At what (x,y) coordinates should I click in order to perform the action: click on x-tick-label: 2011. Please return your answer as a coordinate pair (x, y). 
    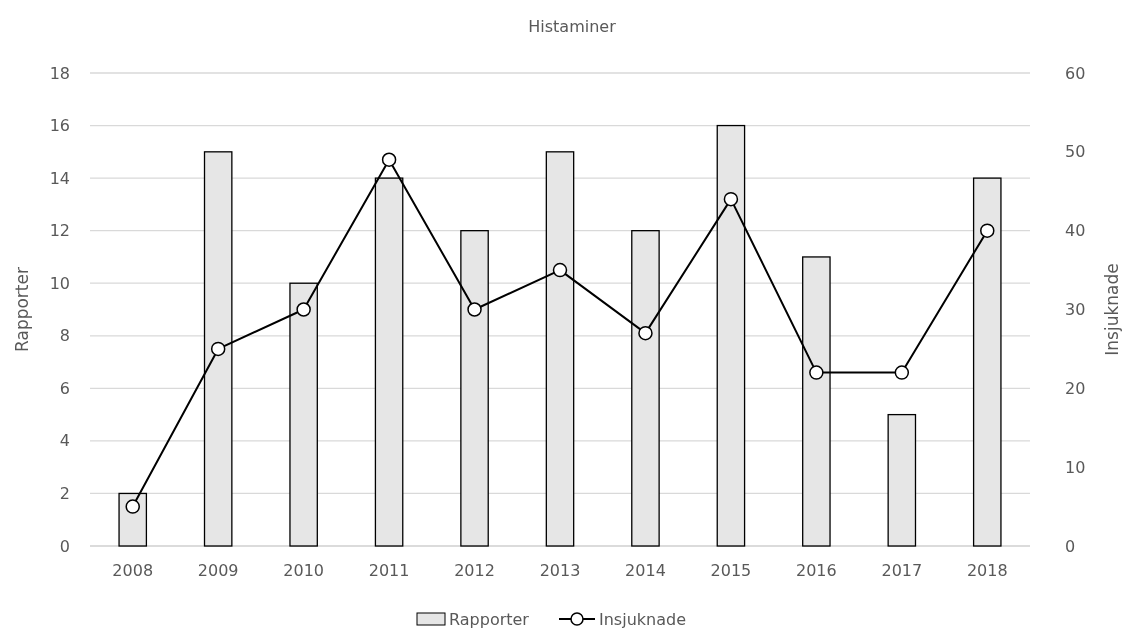
    Looking at the image, I should click on (389, 570).